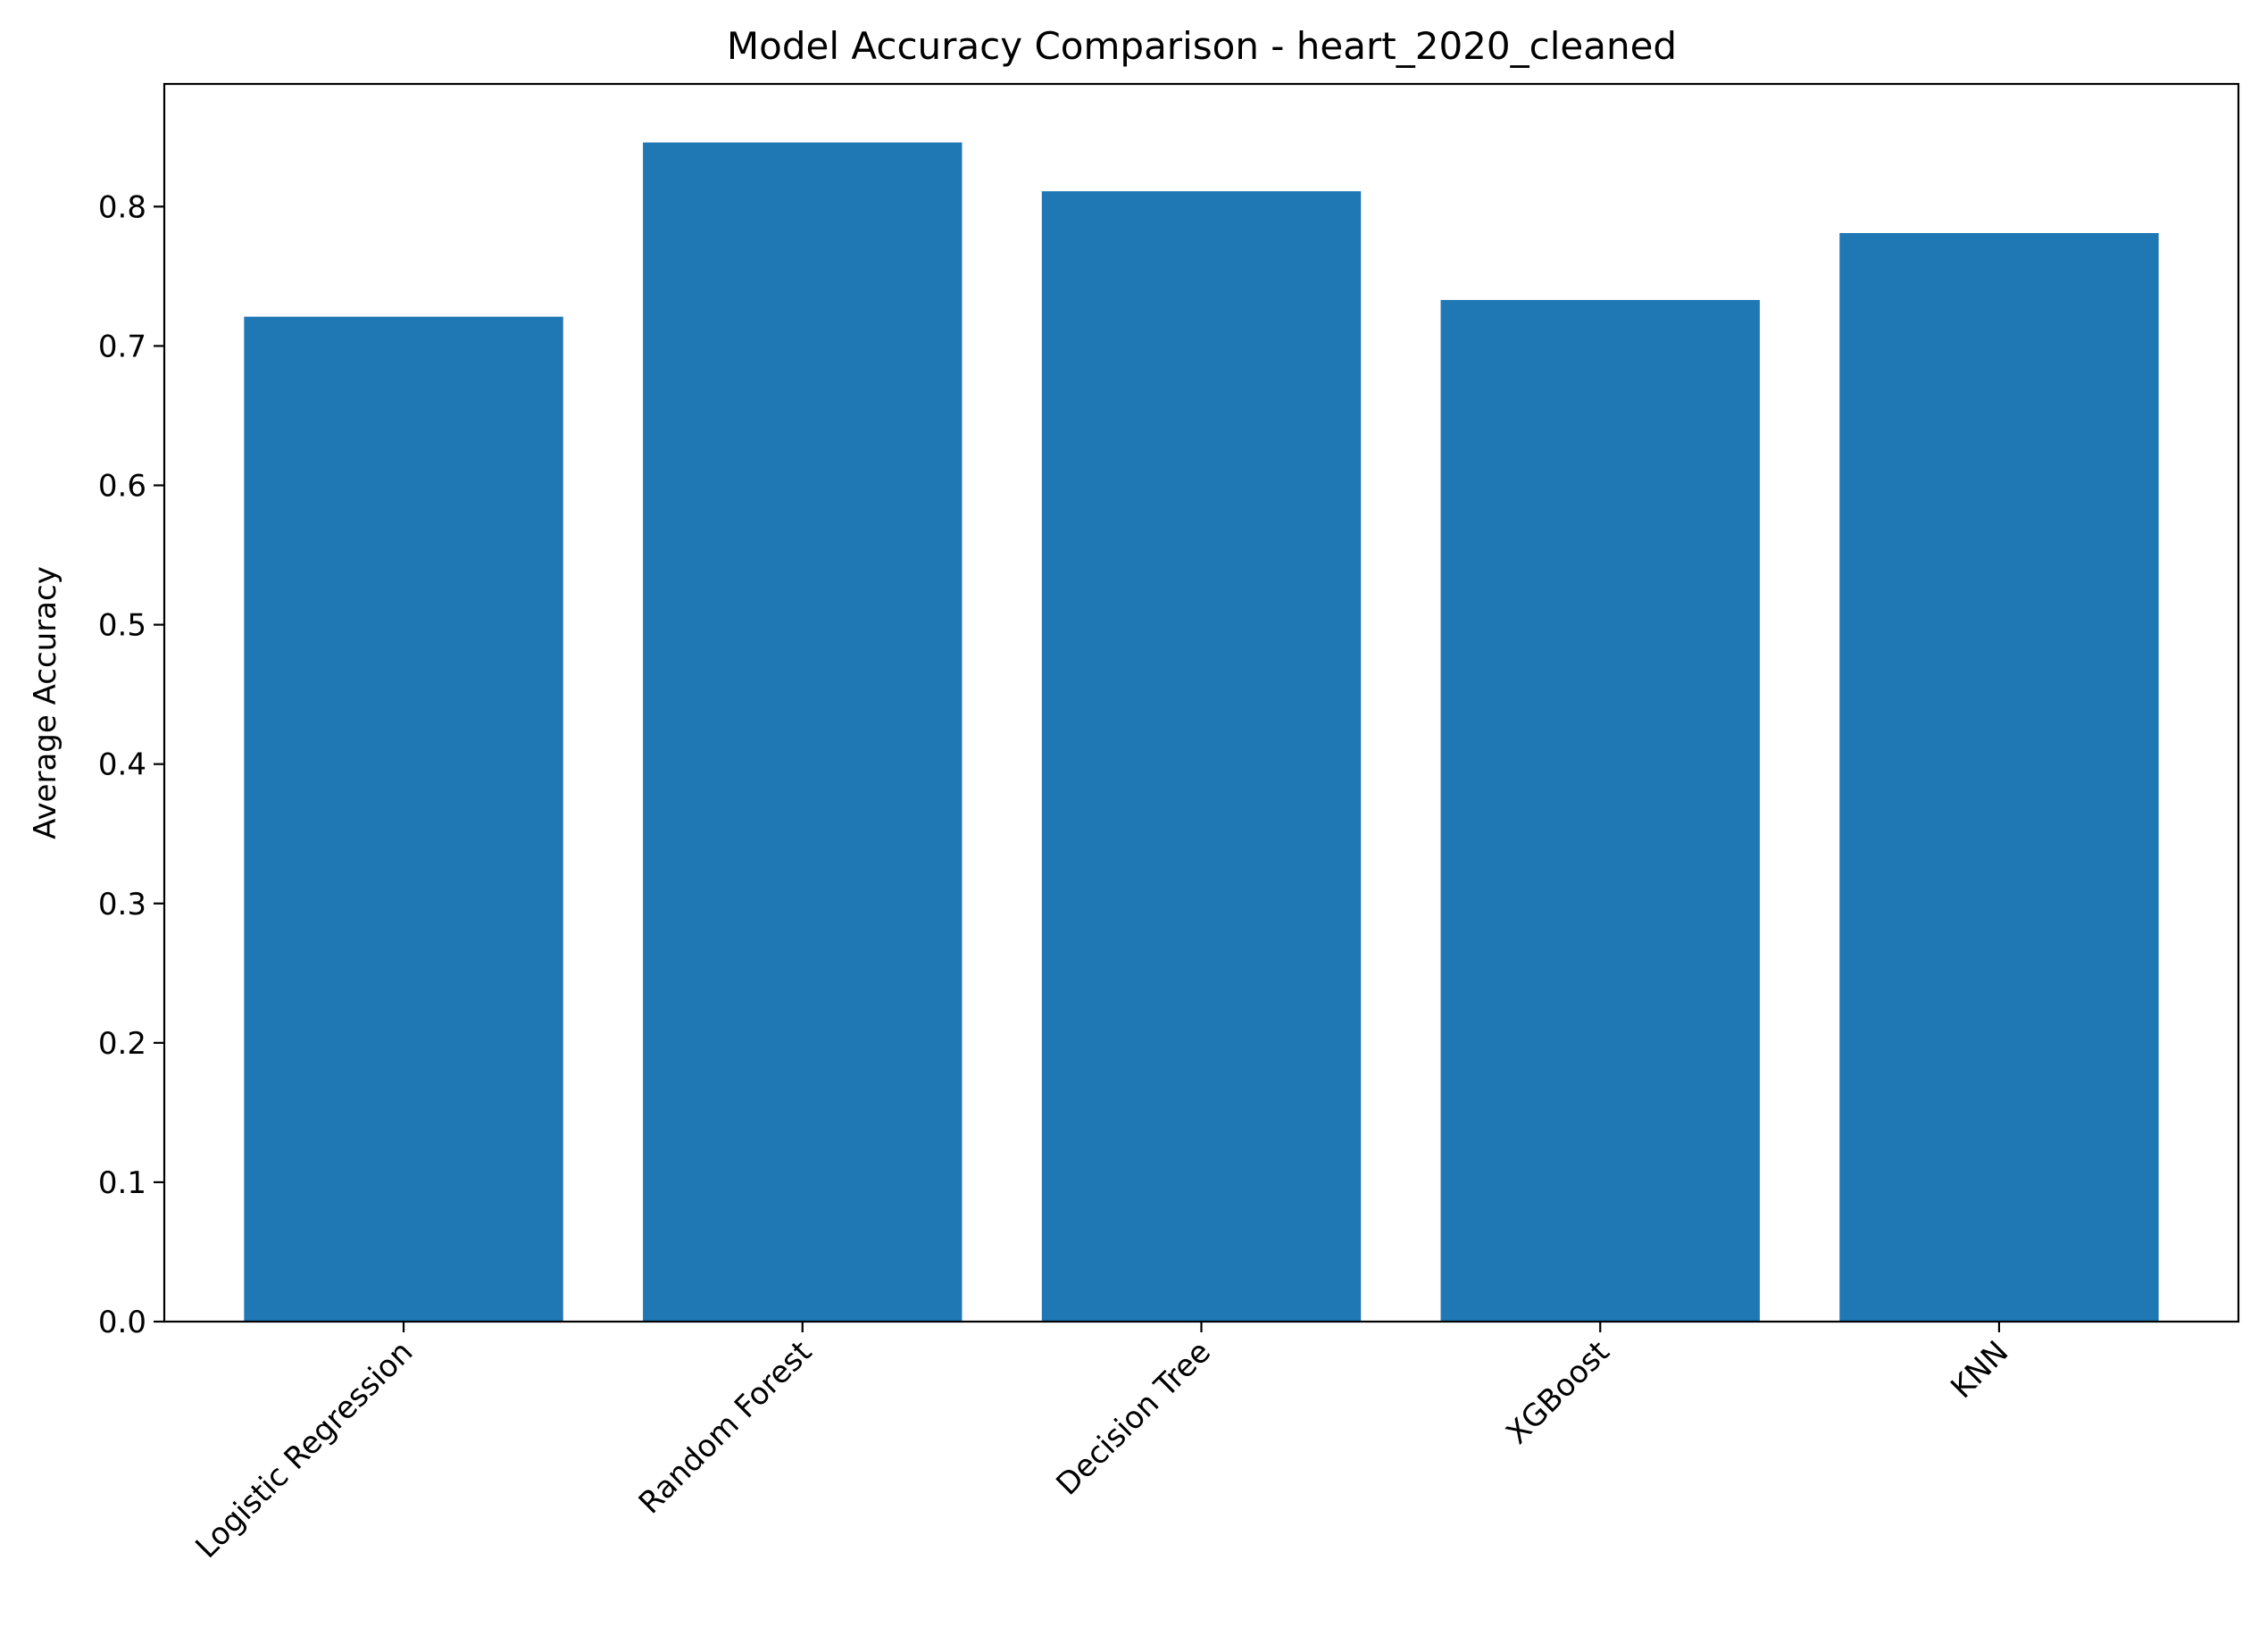 The height and width of the screenshot is (1652, 2267). I want to click on y-tick-label: 0.7, so click(122, 346).